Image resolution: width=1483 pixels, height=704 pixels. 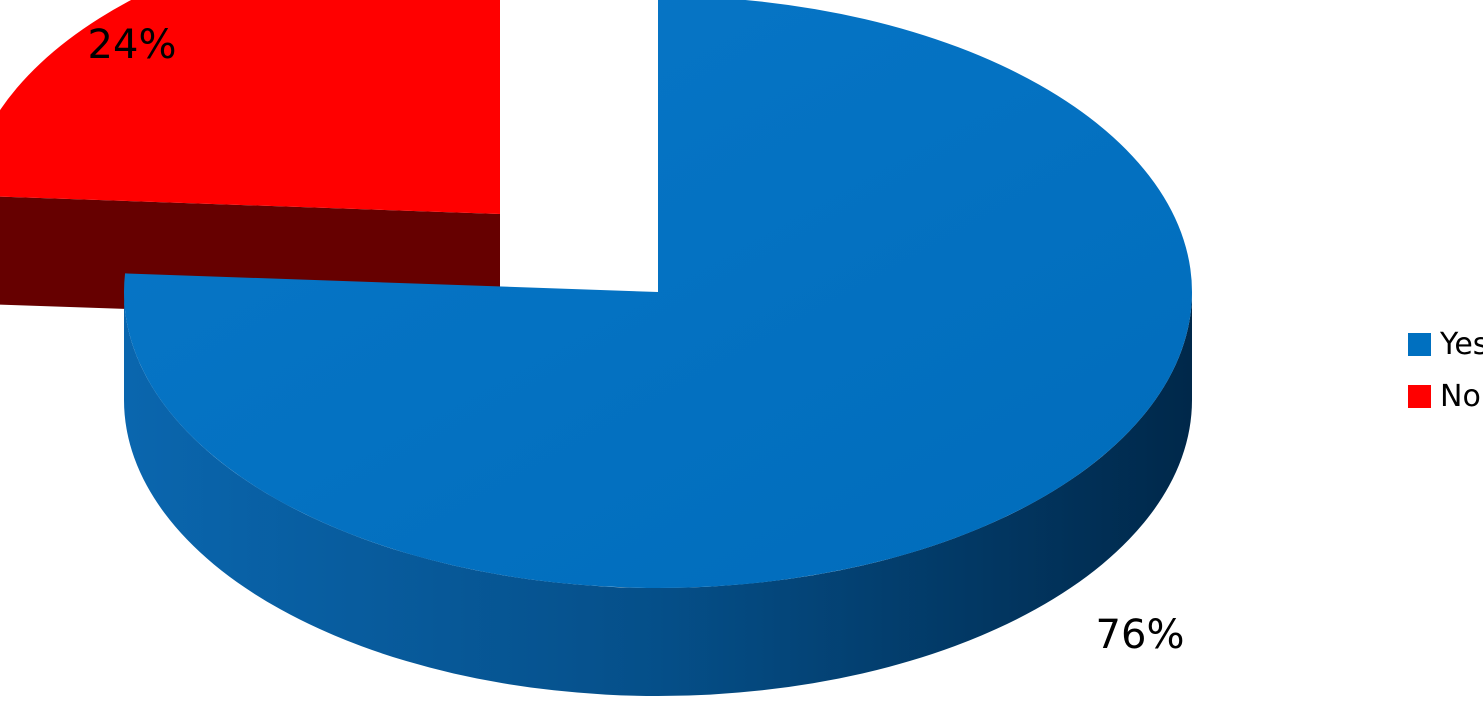 What do you see at coordinates (1461, 344) in the screenshot?
I see `legend-label-yes: Yes` at bounding box center [1461, 344].